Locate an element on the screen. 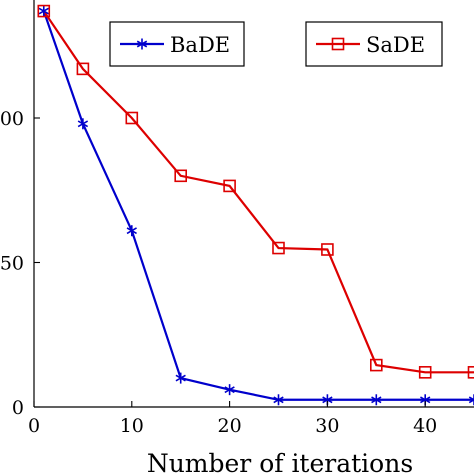 This screenshot has height=474, width=474. legend-marker-sade is located at coordinates (338, 44).